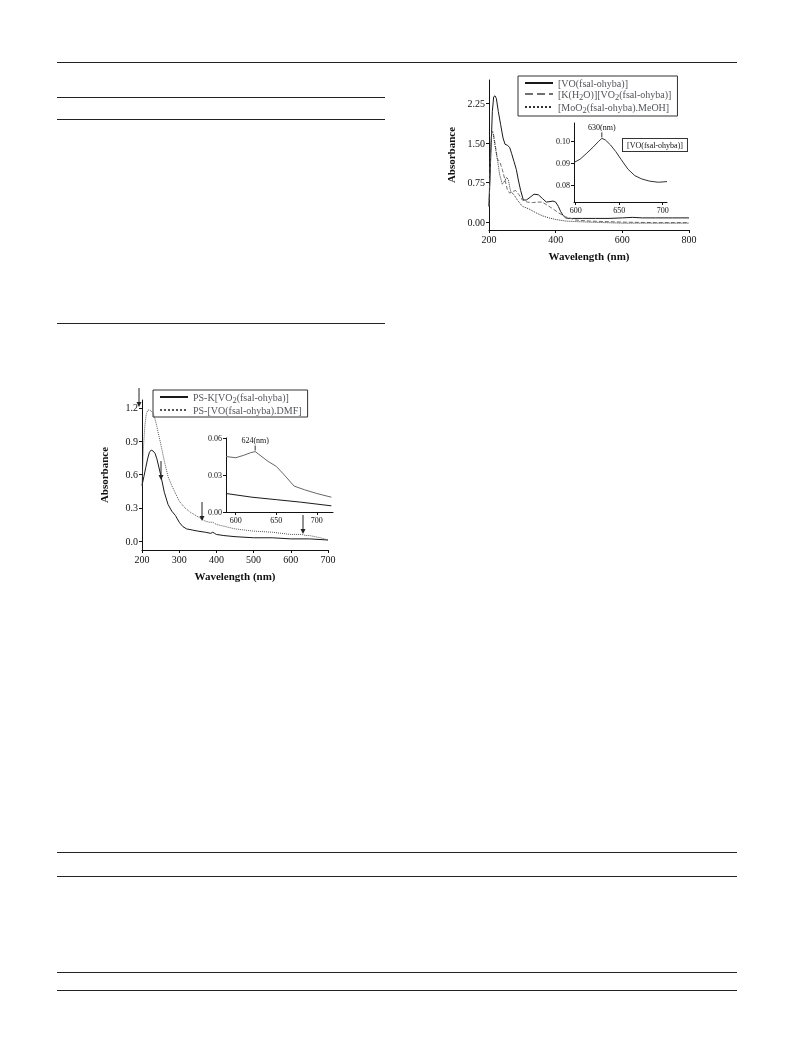 This screenshot has width=793, height=1040. What do you see at coordinates (476, 143) in the screenshot?
I see `y-tick-label: 1.50` at bounding box center [476, 143].